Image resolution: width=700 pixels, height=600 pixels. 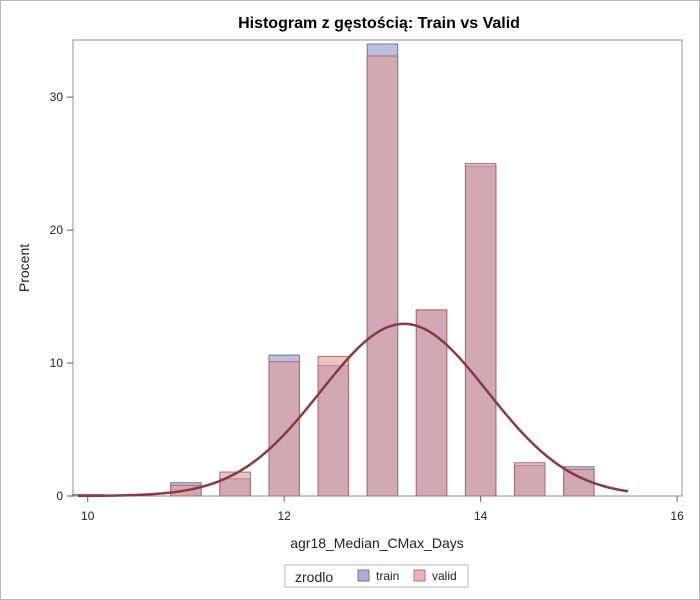 I want to click on bar-valid-14.5, so click(x=530, y=479).